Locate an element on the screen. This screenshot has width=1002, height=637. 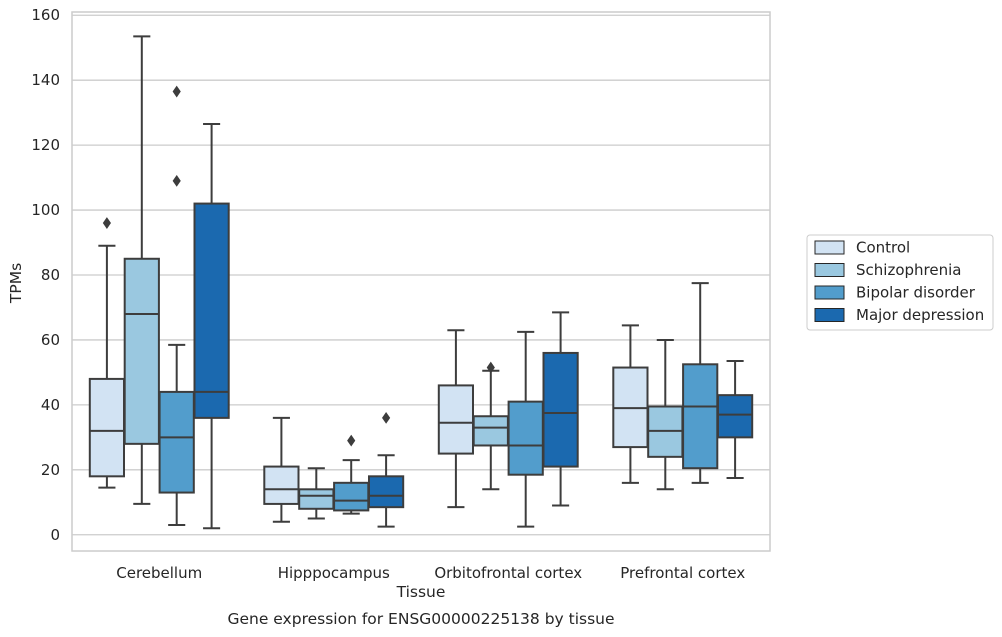
legend-label: Bipolar disorder is located at coordinates (916, 293).